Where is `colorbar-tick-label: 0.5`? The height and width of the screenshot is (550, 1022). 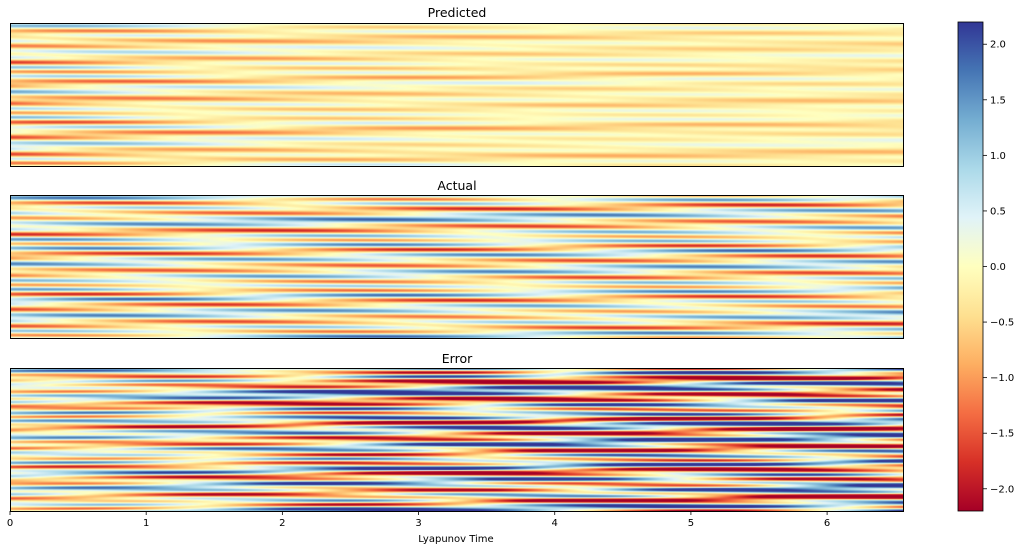 colorbar-tick-label: 0.5 is located at coordinates (998, 211).